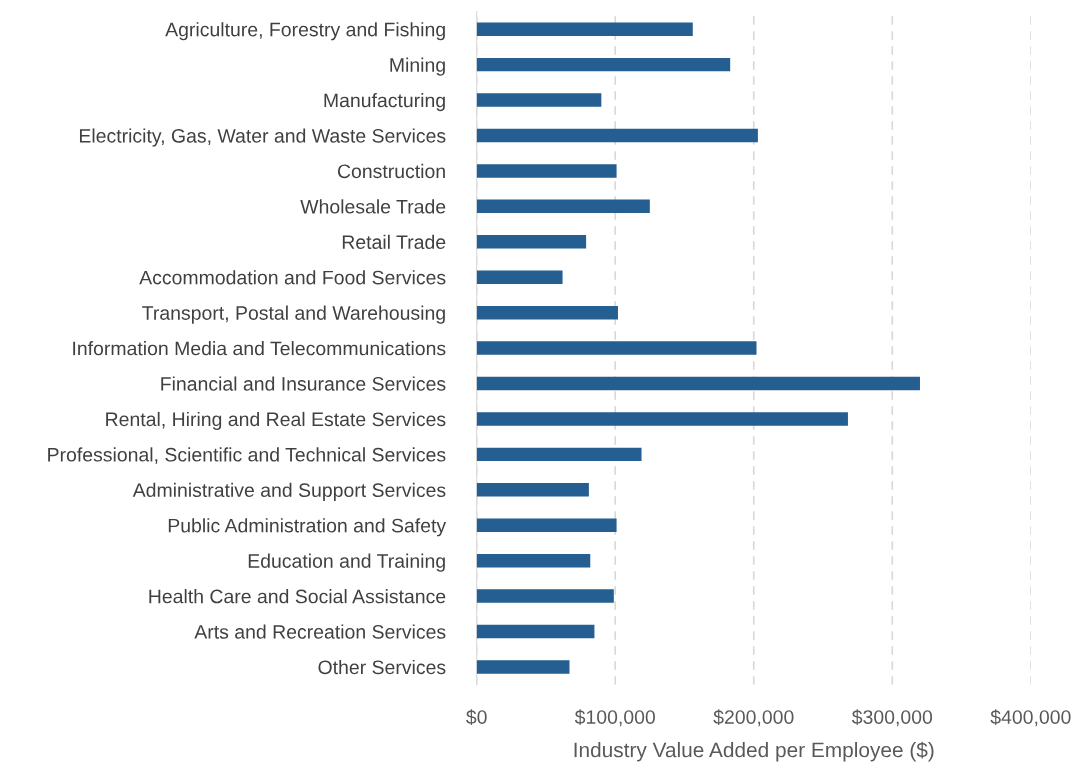 This screenshot has width=1076, height=765. Describe the element at coordinates (346, 562) in the screenshot. I see `y-tick-label: Education and Training` at that location.